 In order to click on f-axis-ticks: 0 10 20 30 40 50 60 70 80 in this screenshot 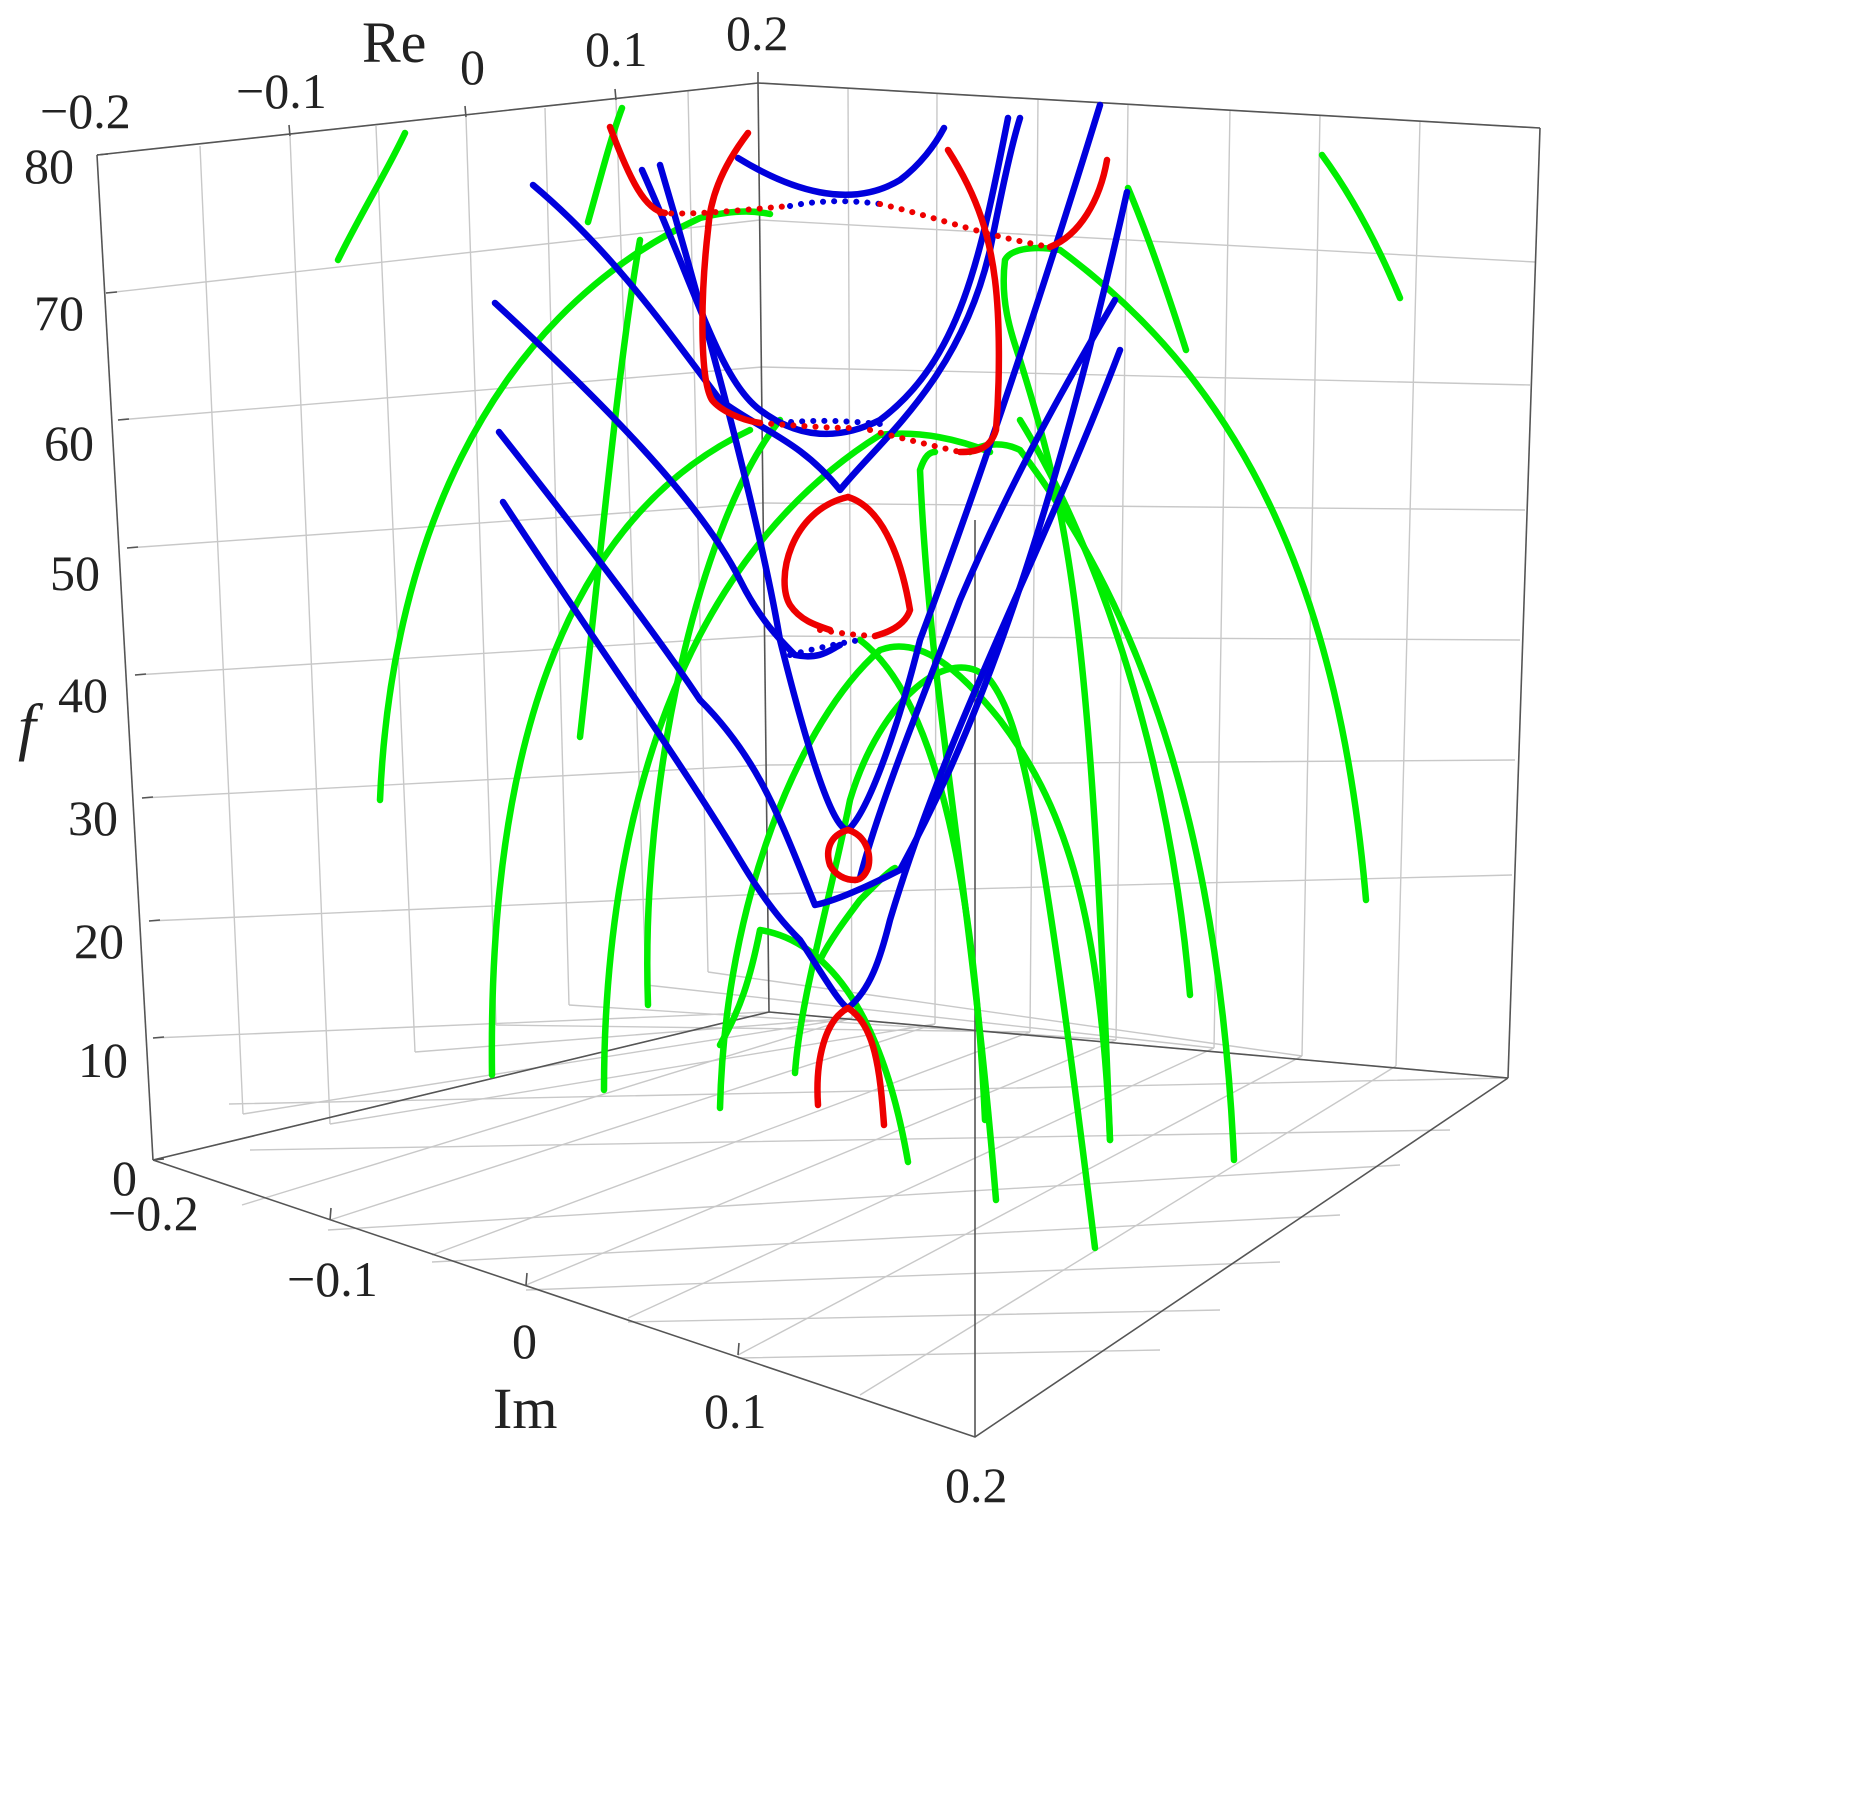, I will do `click(80, 672)`.